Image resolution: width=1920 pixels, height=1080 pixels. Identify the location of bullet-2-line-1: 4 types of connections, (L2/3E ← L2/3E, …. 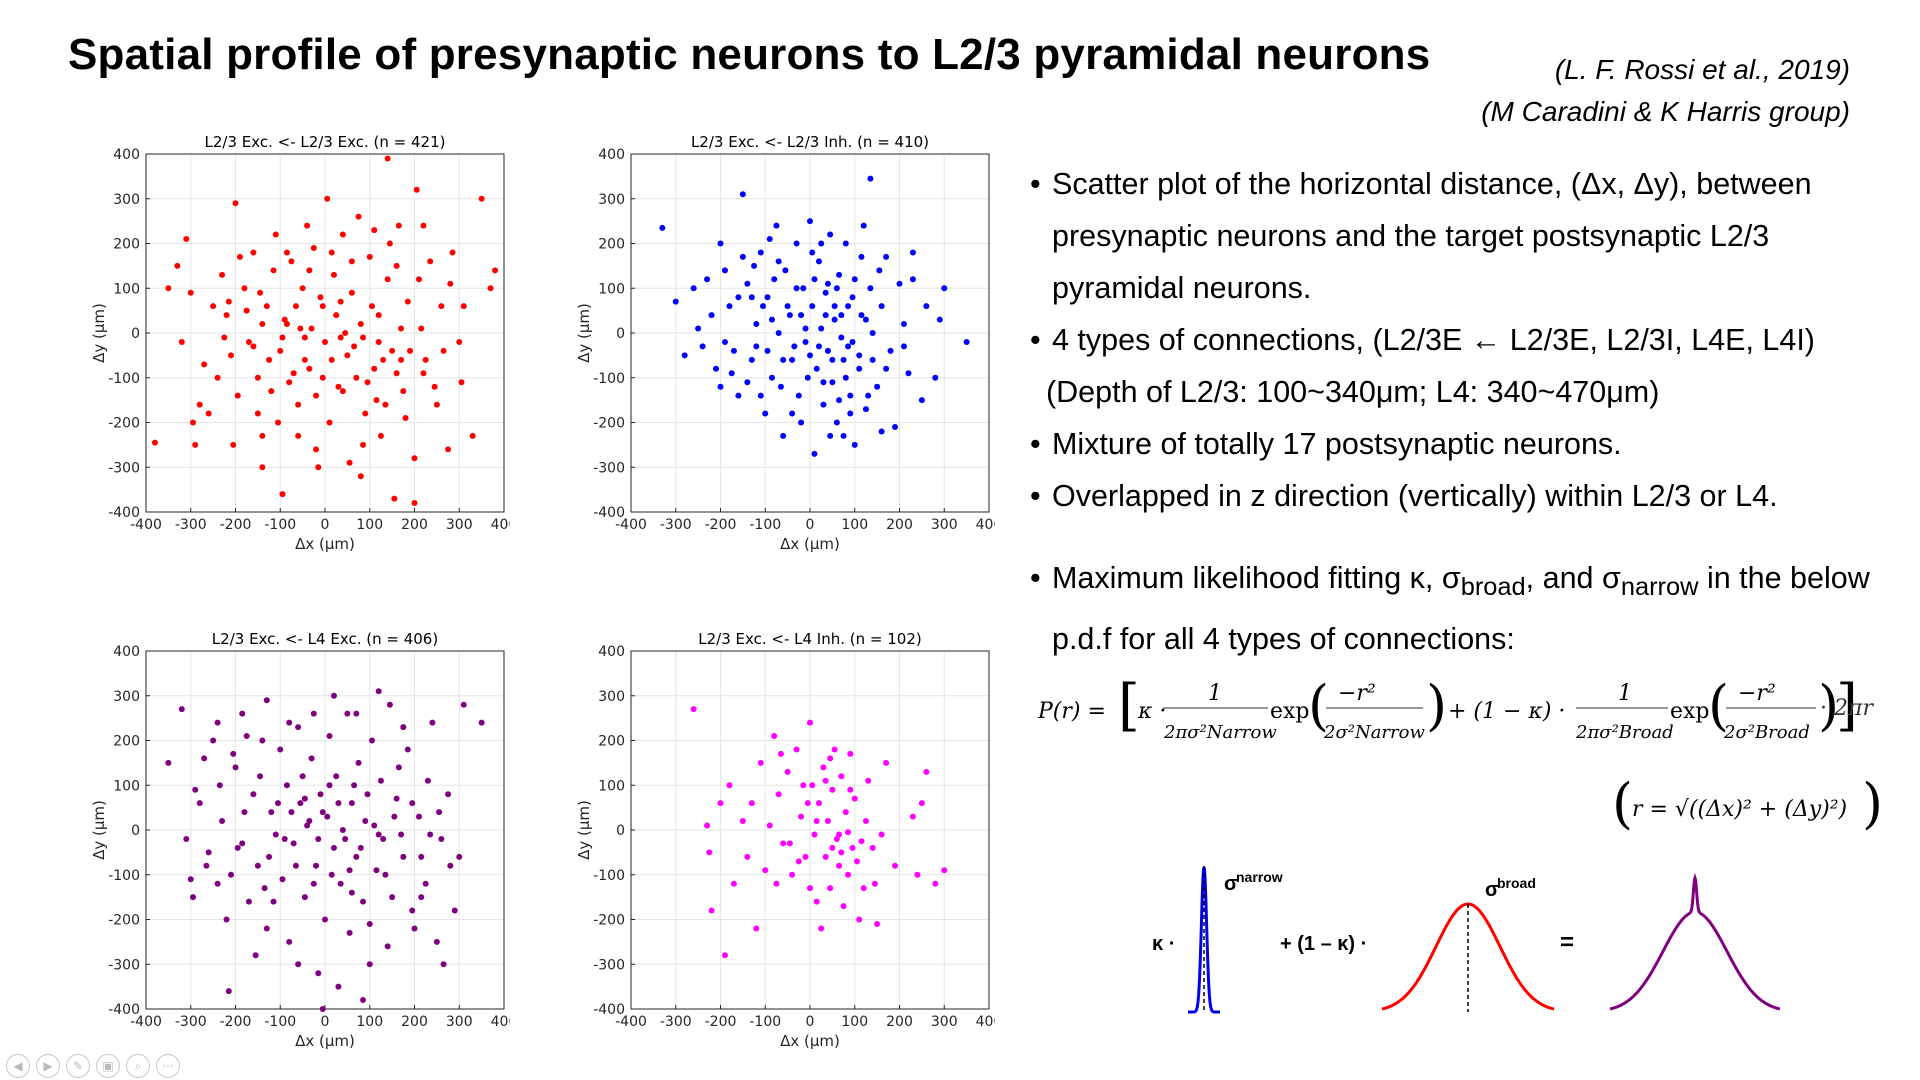
(1433, 340).